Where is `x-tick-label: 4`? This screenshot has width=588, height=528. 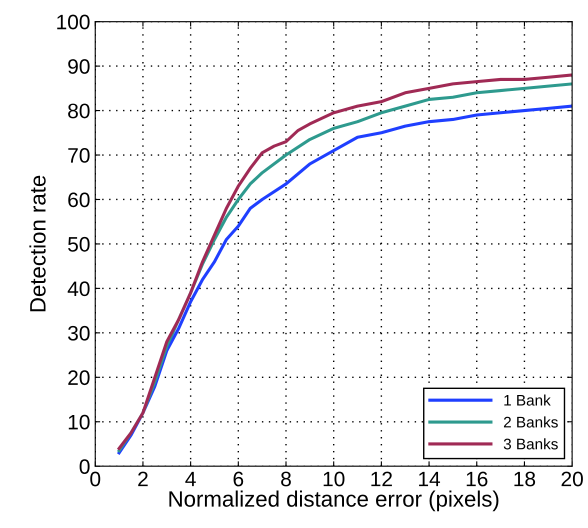
x-tick-label: 4 is located at coordinates (190, 479).